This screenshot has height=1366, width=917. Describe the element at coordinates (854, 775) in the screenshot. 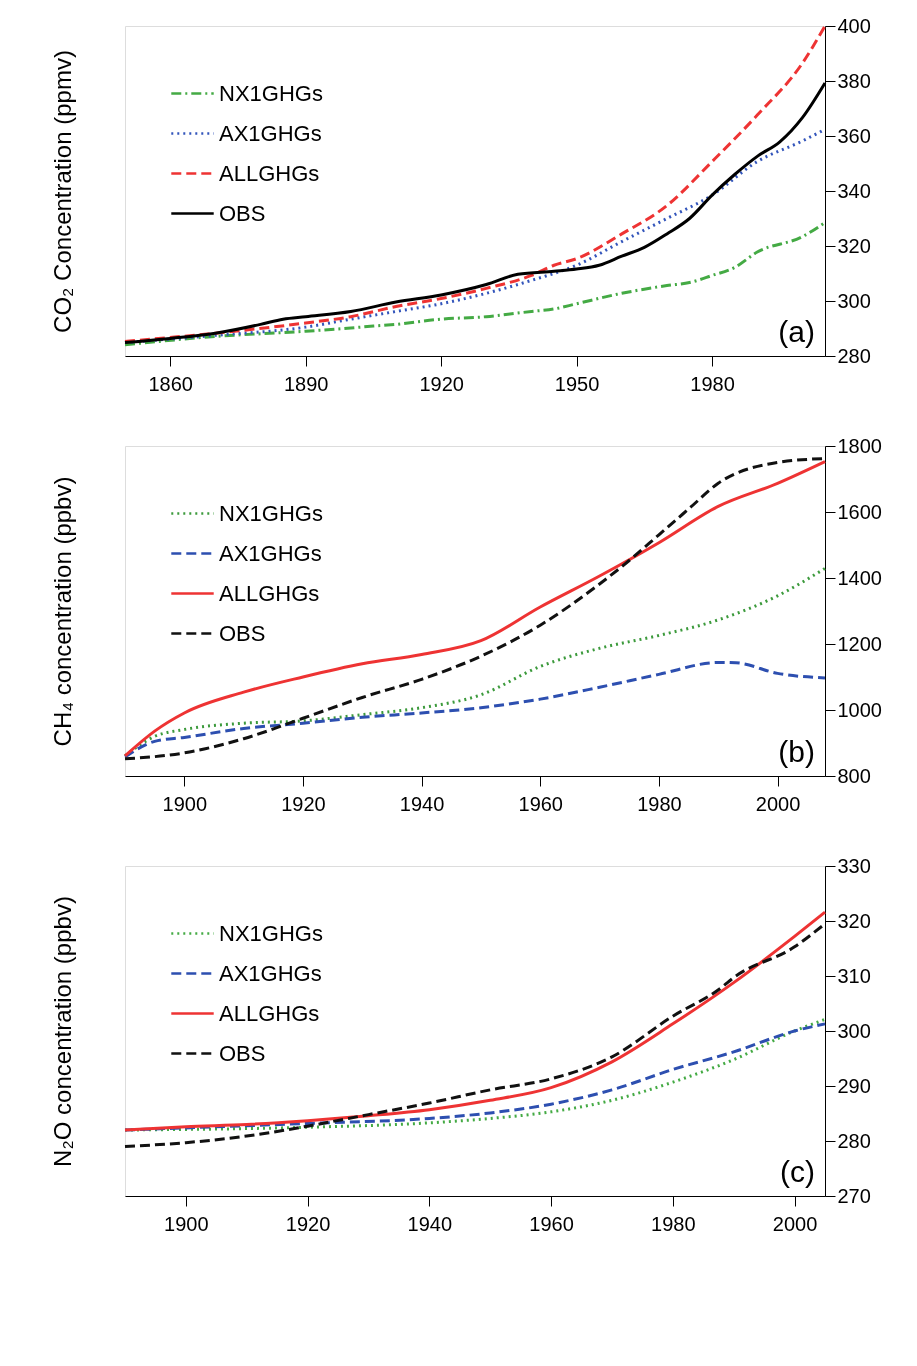

I see `y-tick-label: 800` at that location.